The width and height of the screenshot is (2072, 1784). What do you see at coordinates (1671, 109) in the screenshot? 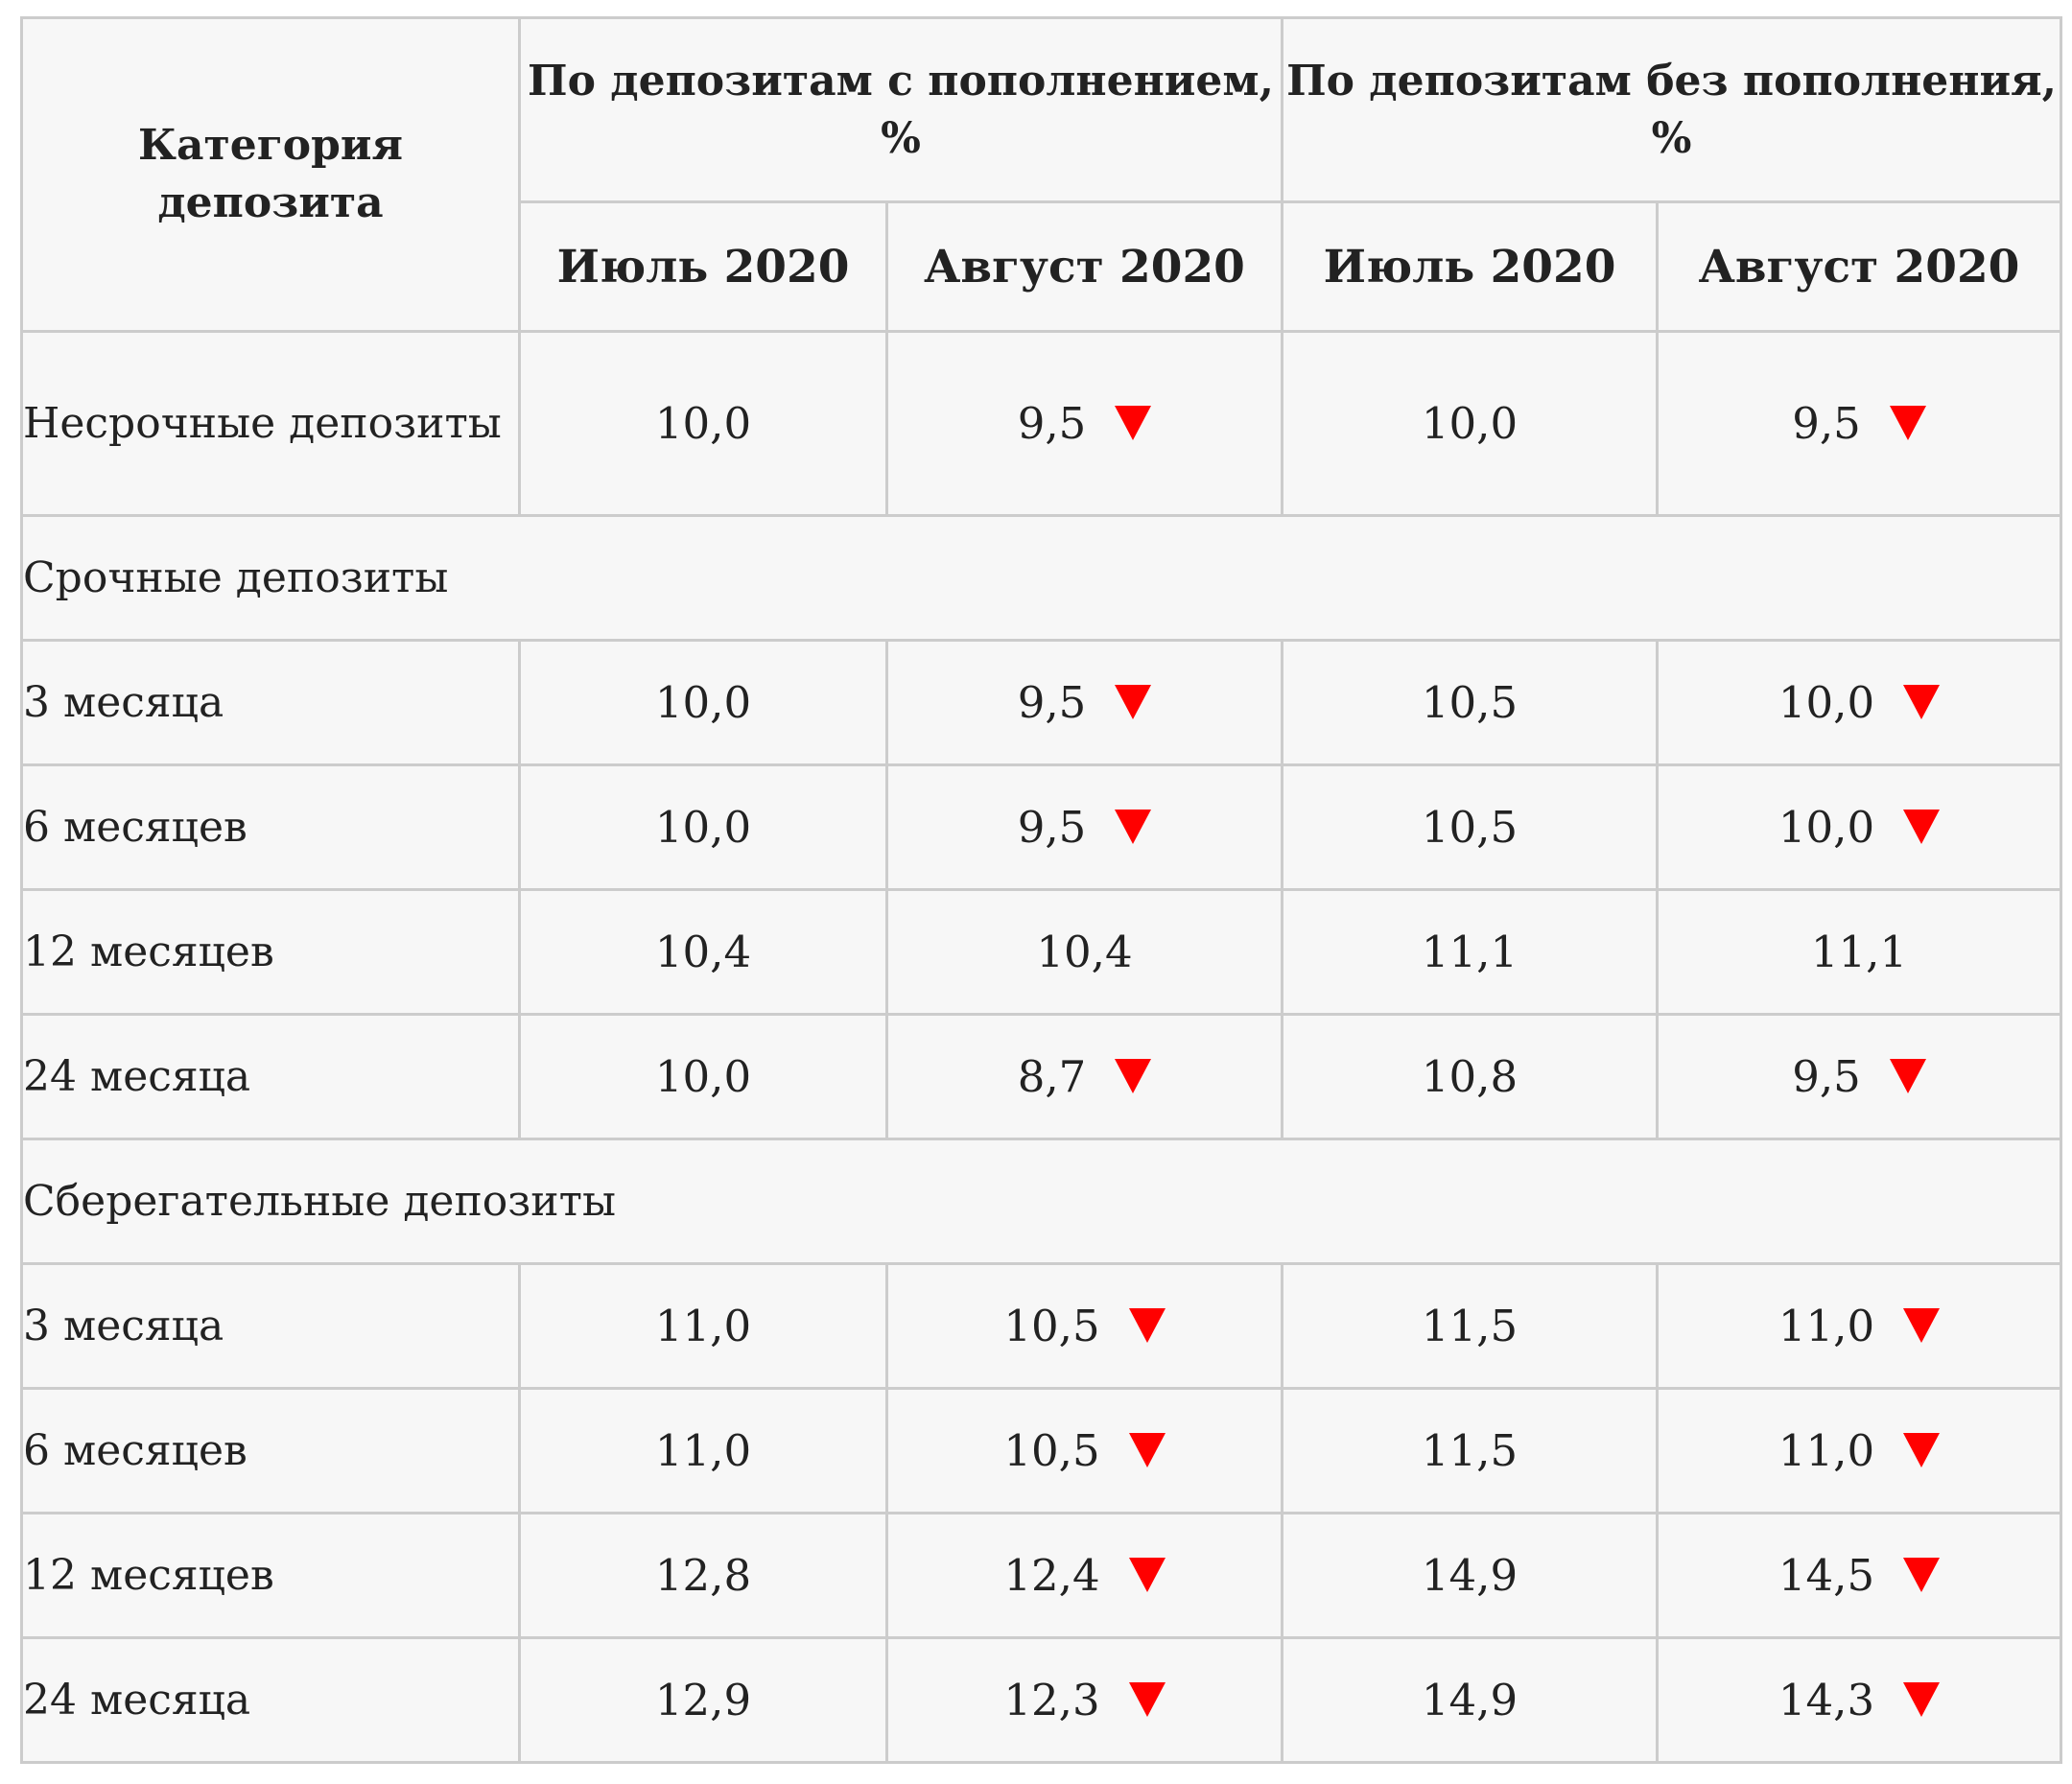
I see `header-group-without-label: По депозитам без пополнения, %` at bounding box center [1671, 109].